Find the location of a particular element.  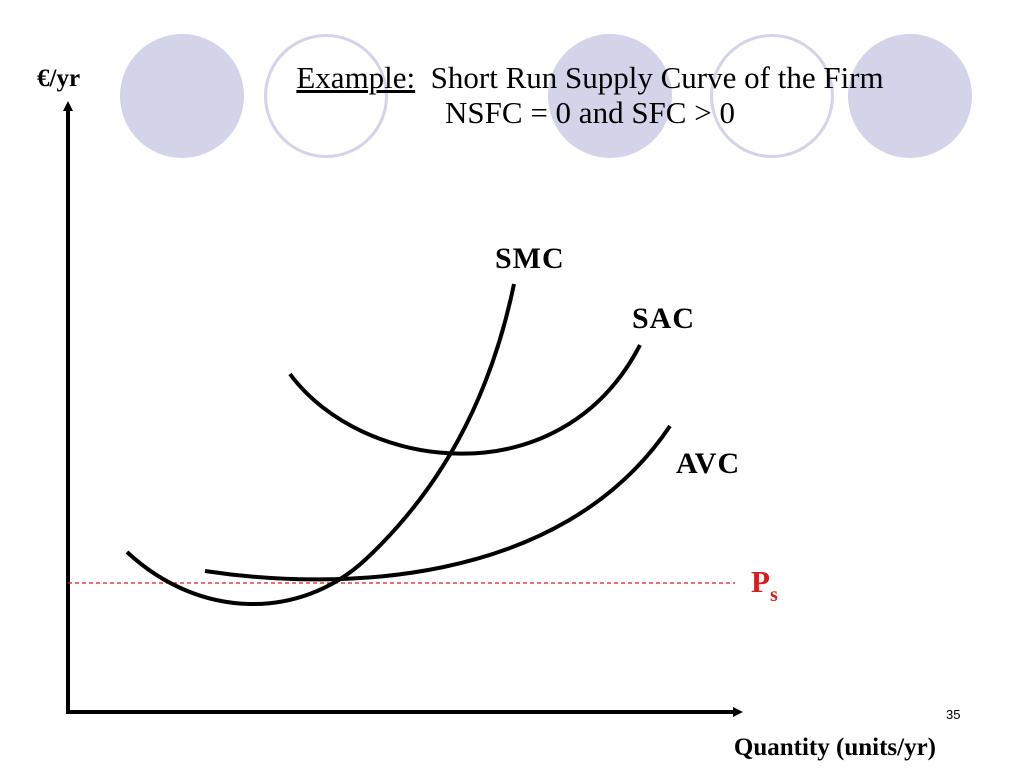

title-text: Short Run Supply Curve of the Firm is located at coordinates (657, 77).